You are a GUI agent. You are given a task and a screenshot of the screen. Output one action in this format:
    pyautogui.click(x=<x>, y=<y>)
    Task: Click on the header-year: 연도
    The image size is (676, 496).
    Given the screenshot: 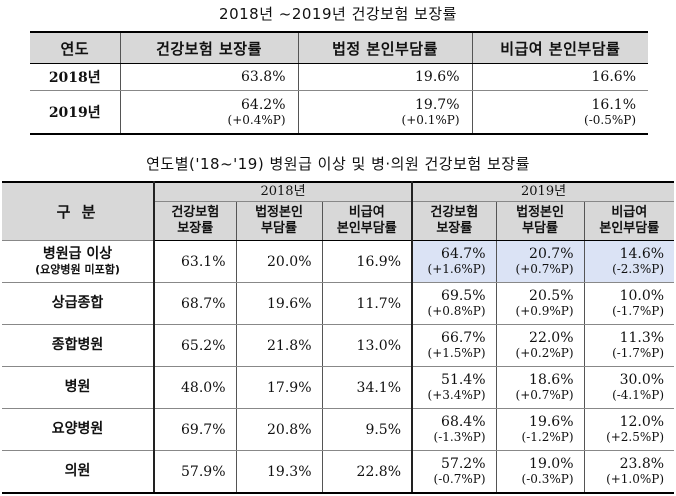 What is the action you would take?
    pyautogui.click(x=75, y=47)
    